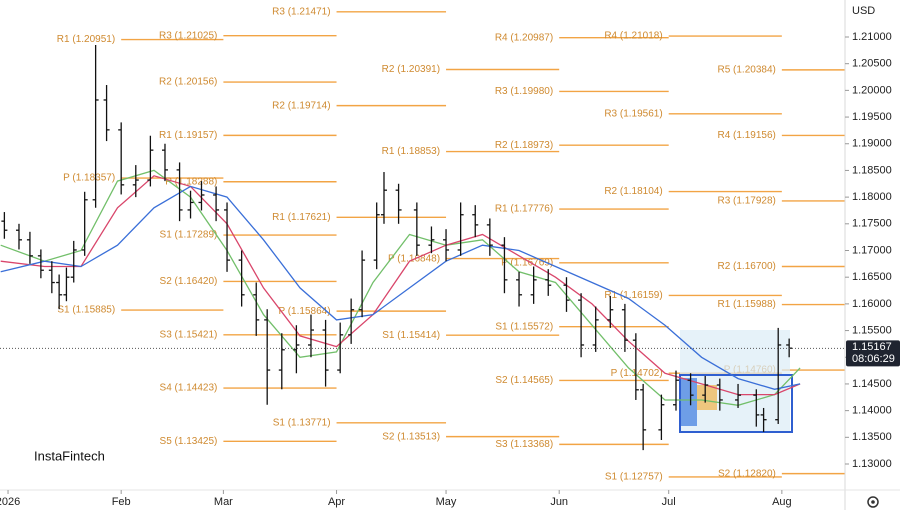 The width and height of the screenshot is (900, 510). Describe the element at coordinates (302, 422) in the screenshot. I see `pivot-label: S1 (1.13771)` at that location.